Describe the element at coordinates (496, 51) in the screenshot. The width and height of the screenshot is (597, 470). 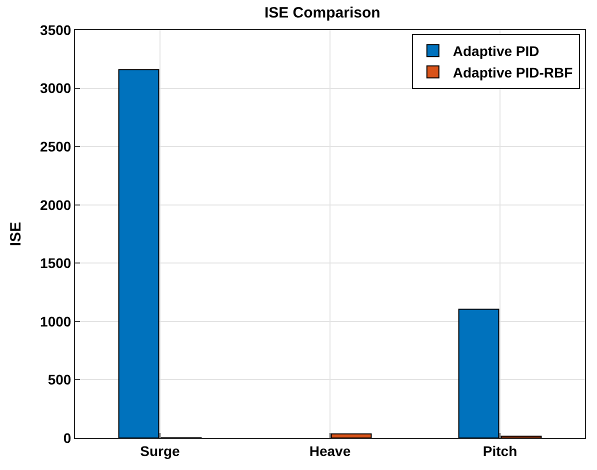
I see `legend-label: Adaptive PID` at that location.